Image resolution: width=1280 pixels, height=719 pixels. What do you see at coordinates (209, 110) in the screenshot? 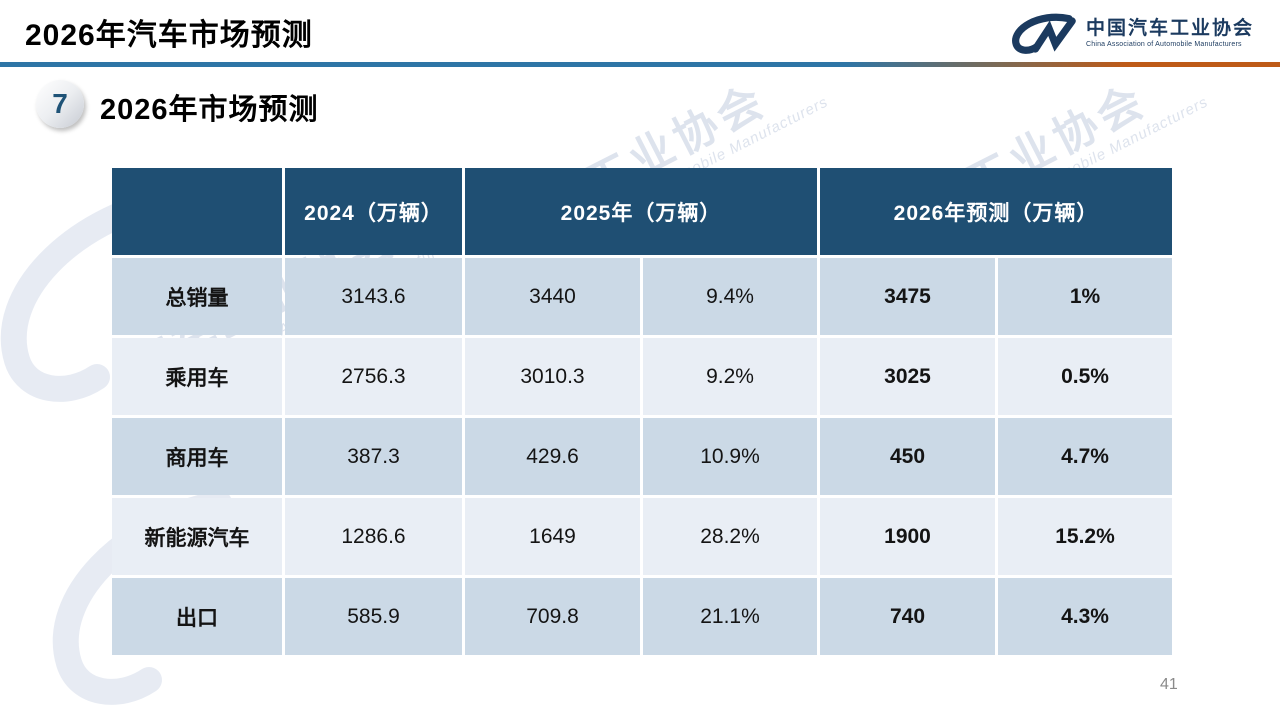
I see `section-heading: 2026年市场预测` at bounding box center [209, 110].